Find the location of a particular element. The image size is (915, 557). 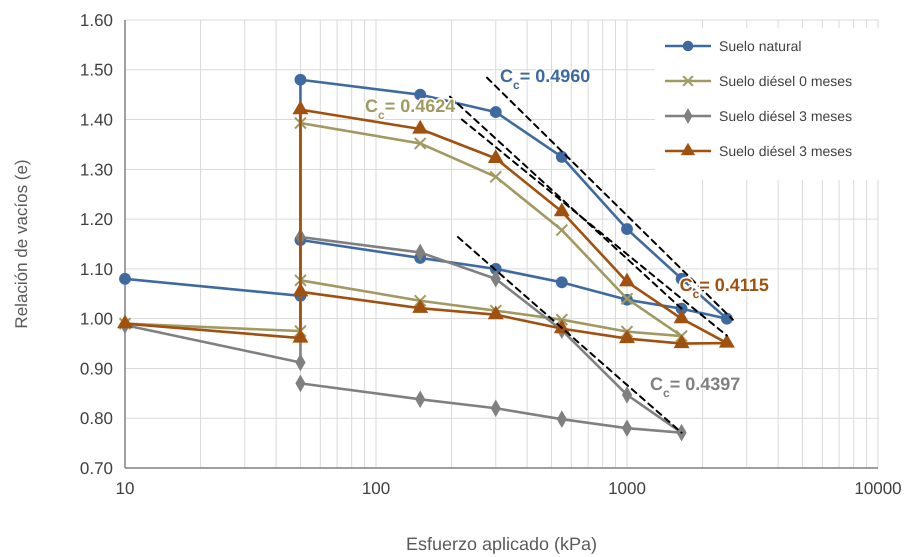

y-tick-label: 1.40 is located at coordinates (96, 120).